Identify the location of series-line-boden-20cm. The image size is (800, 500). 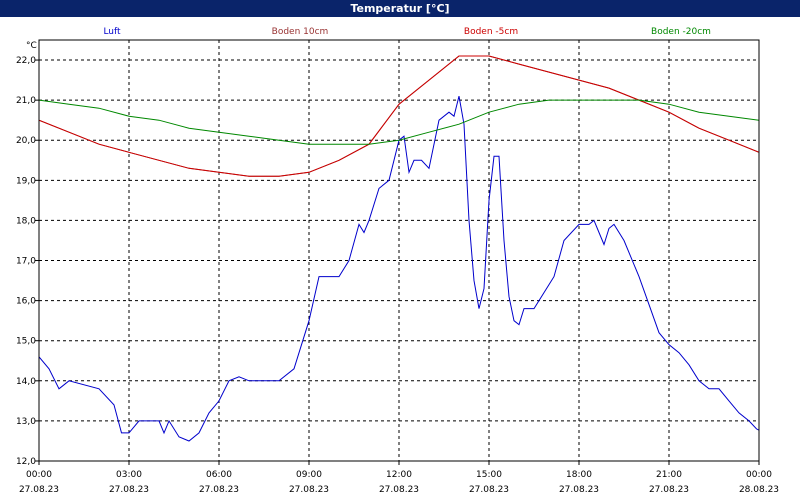
(399, 122).